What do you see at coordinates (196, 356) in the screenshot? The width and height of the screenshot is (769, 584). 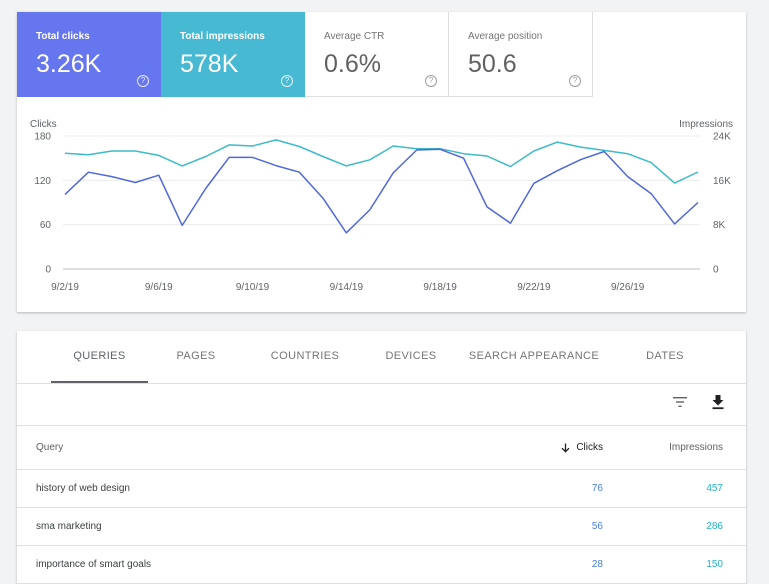 I see `tab-pages: PAGES` at bounding box center [196, 356].